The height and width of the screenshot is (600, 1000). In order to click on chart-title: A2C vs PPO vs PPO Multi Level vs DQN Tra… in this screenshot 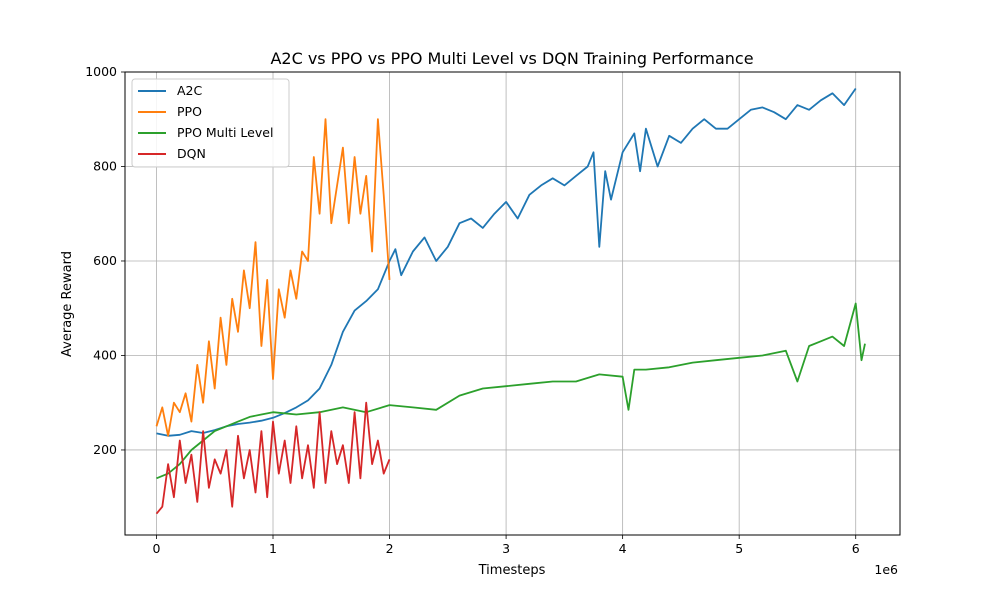, I will do `click(511, 58)`.